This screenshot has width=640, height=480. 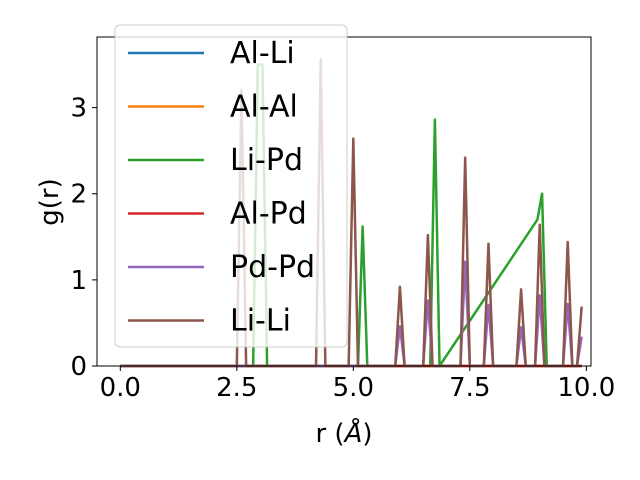 What do you see at coordinates (262, 53) in the screenshot?
I see `legend-label: Al-Li` at bounding box center [262, 53].